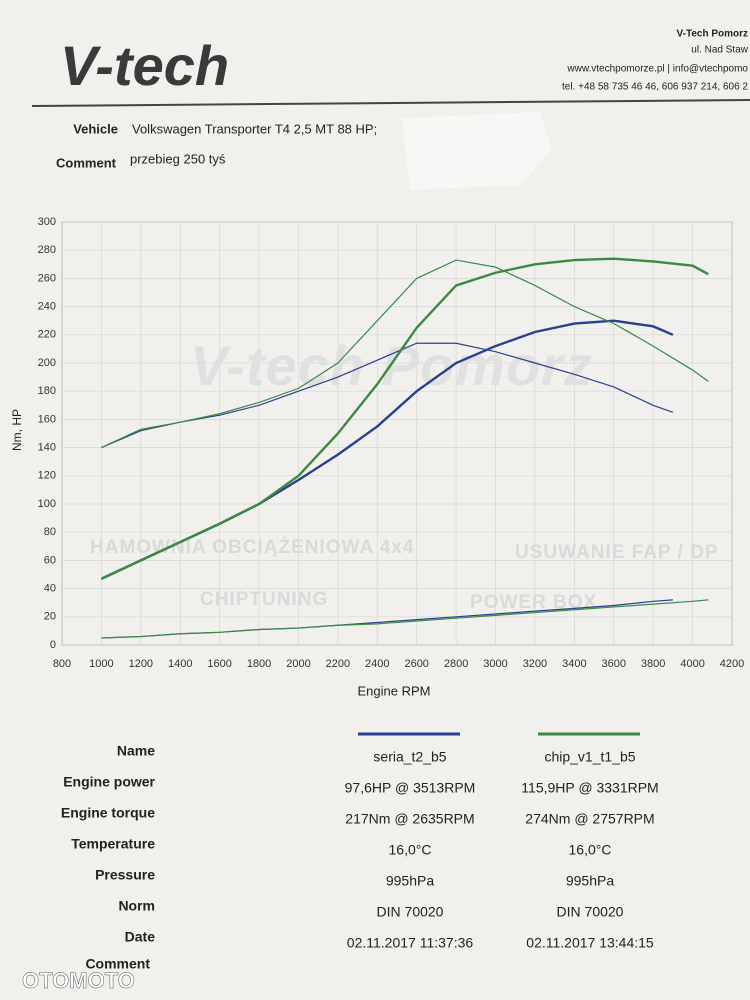 This screenshot has height=1000, width=750. I want to click on row-label: Norm, so click(136, 906).